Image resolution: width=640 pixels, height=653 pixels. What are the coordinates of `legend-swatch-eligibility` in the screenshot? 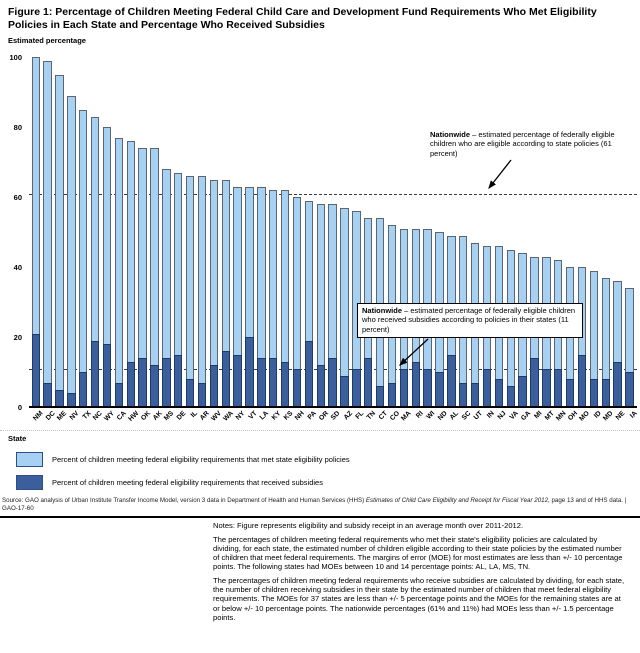 It's located at (29, 459).